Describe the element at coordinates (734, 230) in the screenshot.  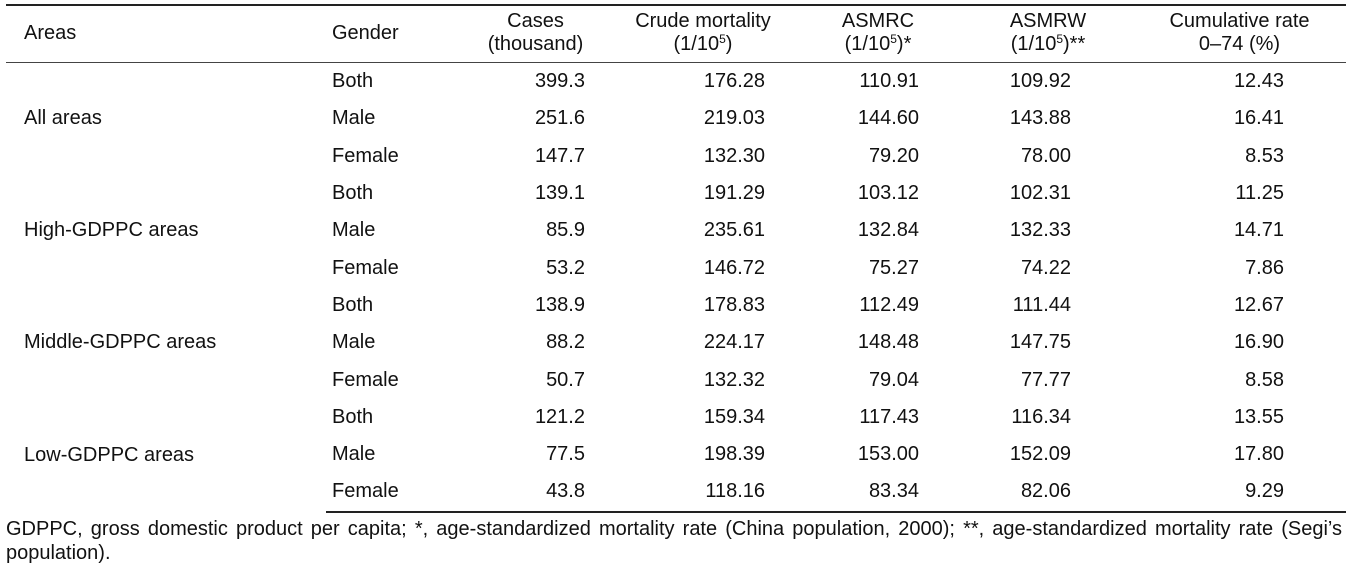
I see `crude-cell: 235.61` at that location.